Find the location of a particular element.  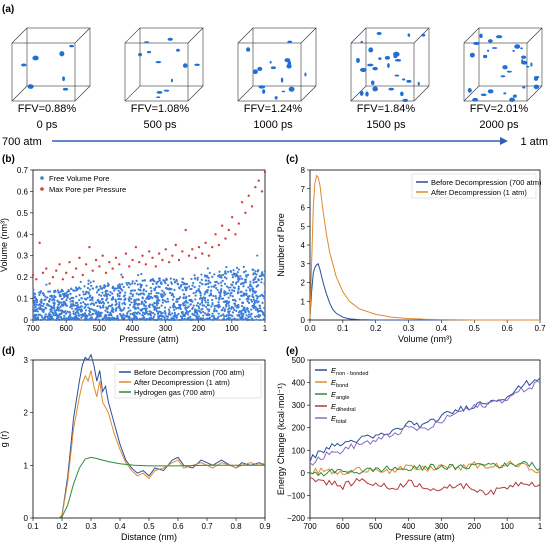

y-axis-label: Energy Change (kcal·mol⁻¹) is located at coordinates (281, 439).